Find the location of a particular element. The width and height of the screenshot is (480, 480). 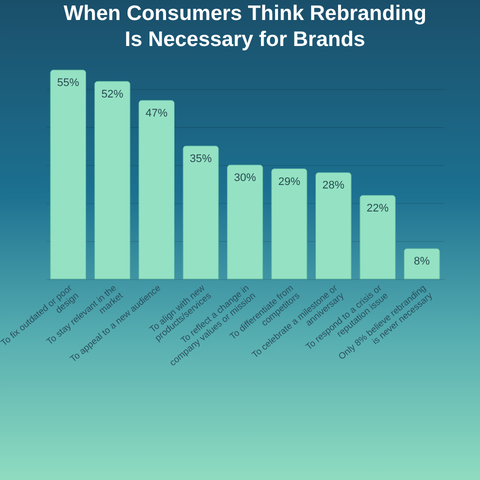

data-label: 8% is located at coordinates (422, 262).